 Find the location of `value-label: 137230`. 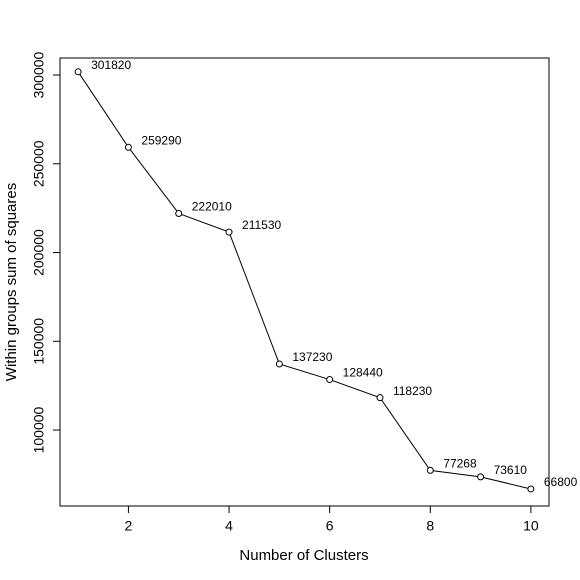

value-label: 137230 is located at coordinates (312, 357).